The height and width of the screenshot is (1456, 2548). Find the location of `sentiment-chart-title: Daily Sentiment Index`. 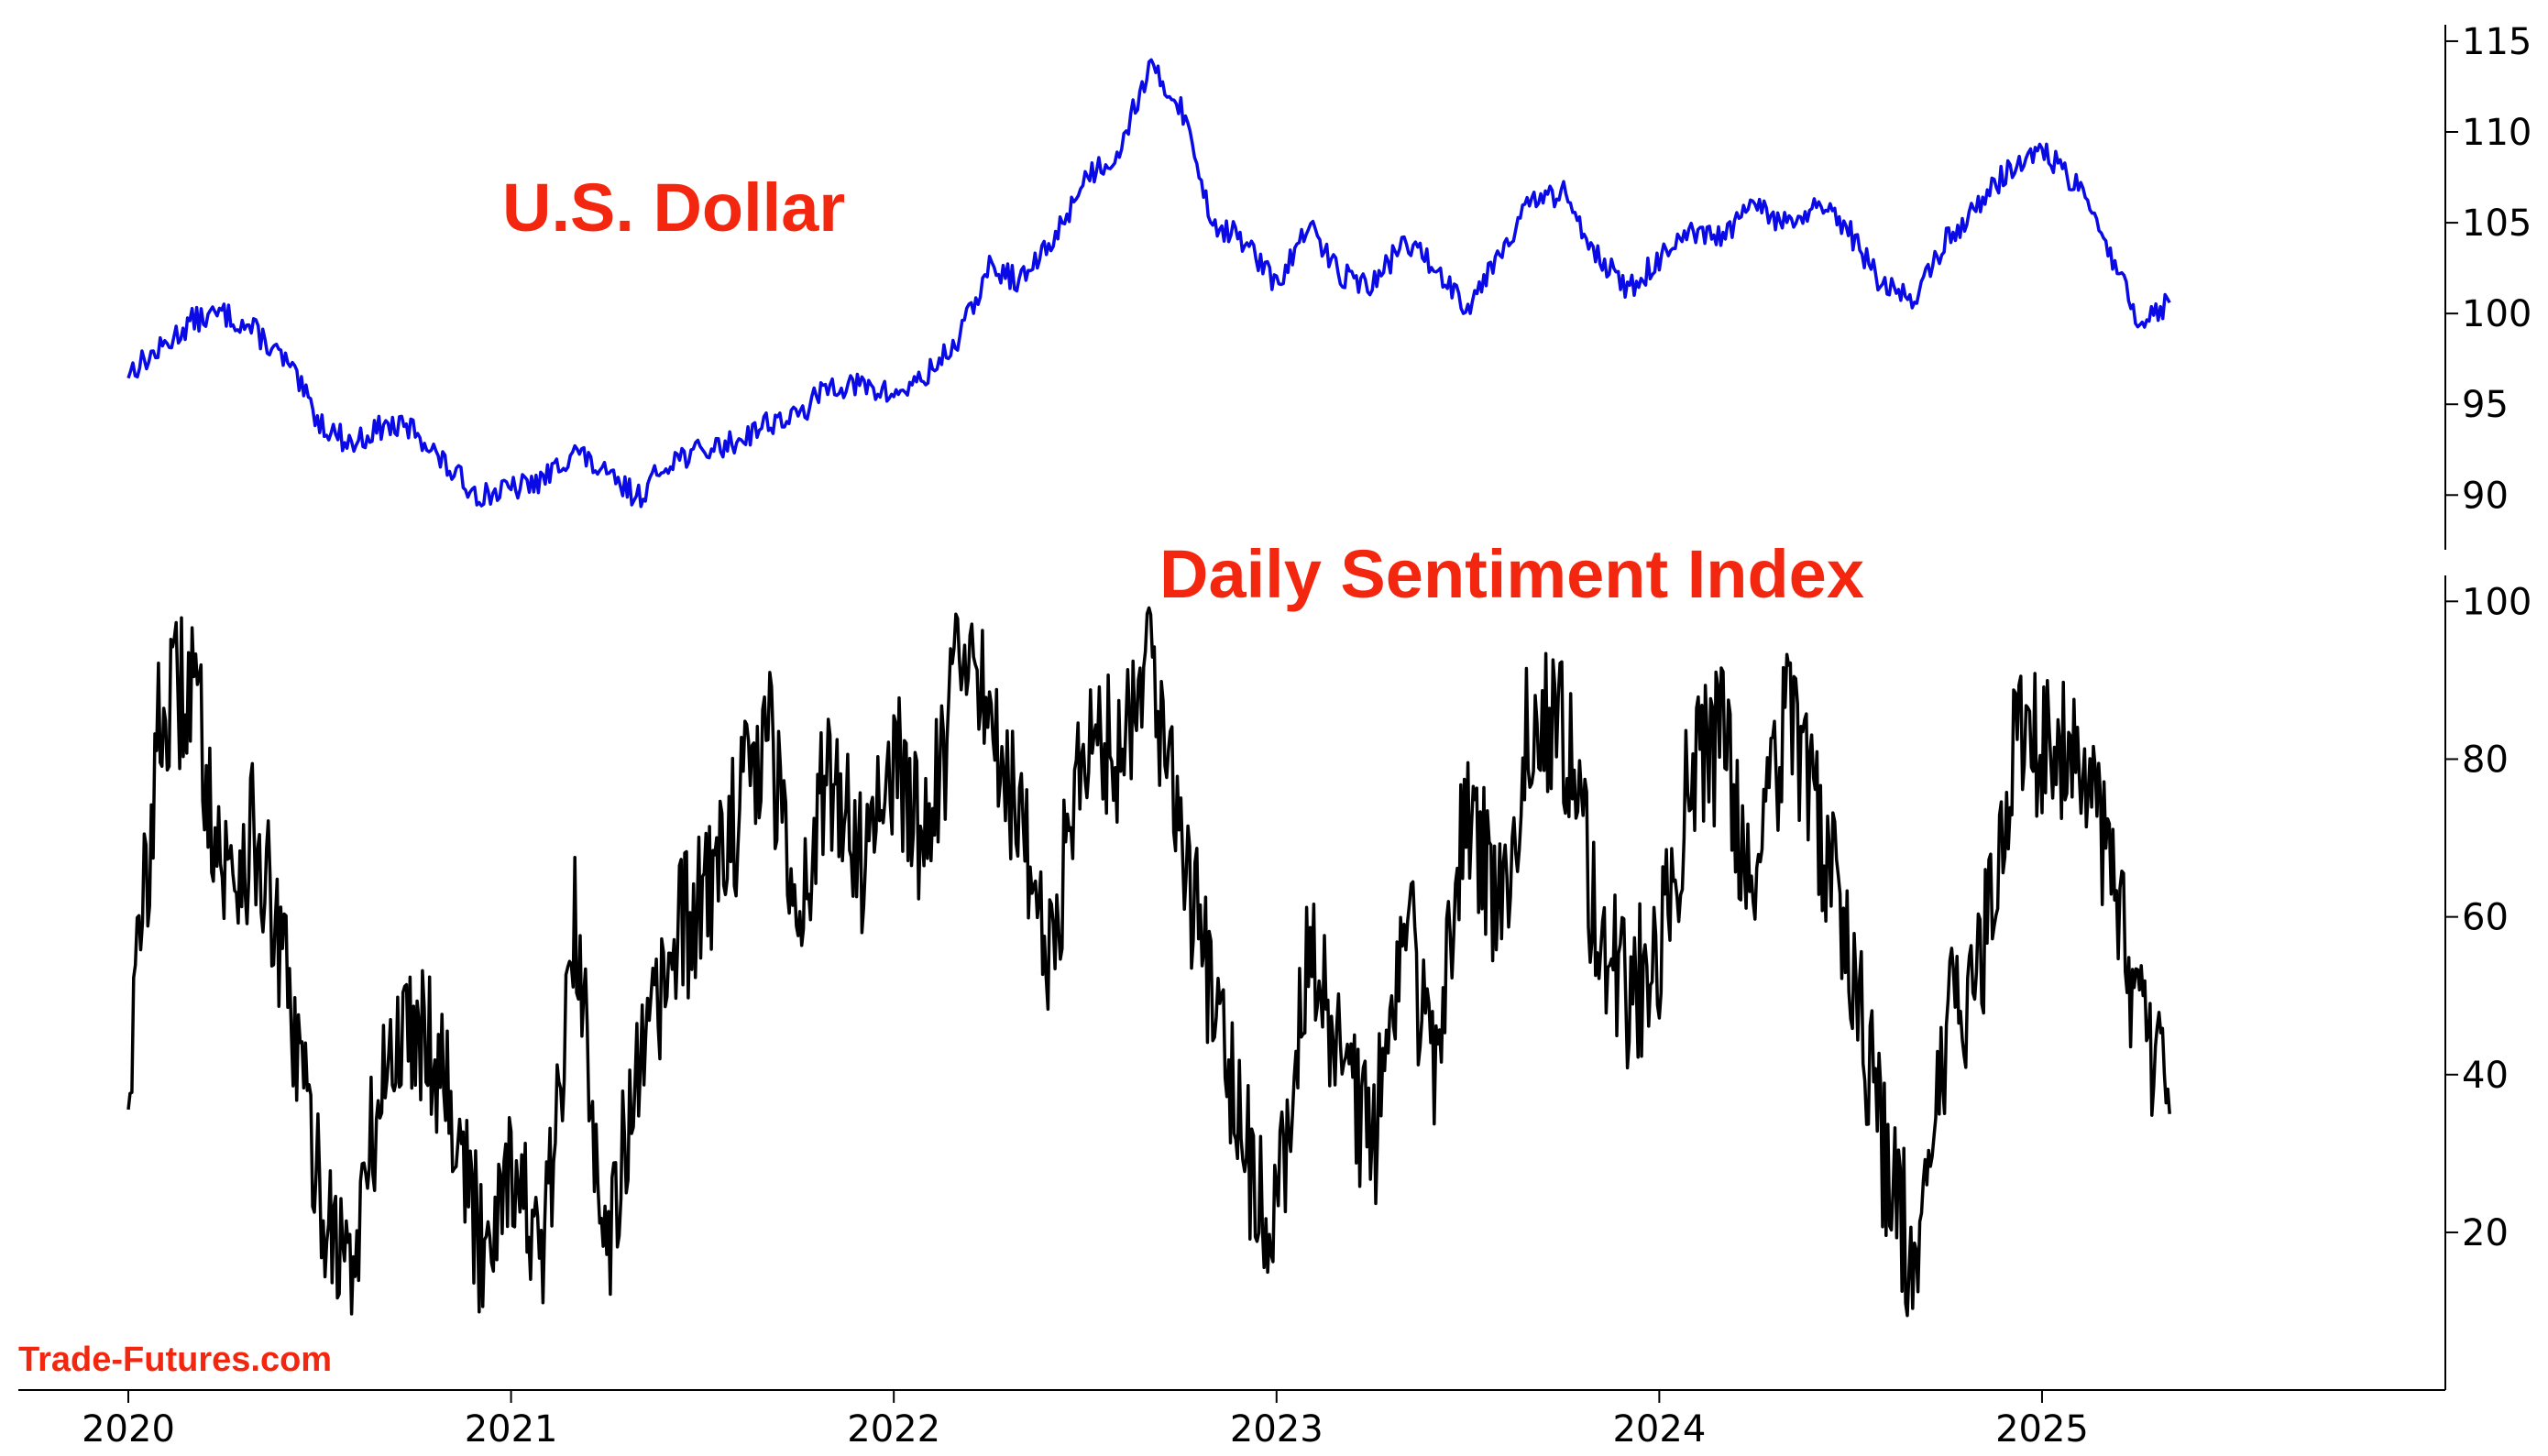

sentiment-chart-title: Daily Sentiment Index is located at coordinates (1511, 574).